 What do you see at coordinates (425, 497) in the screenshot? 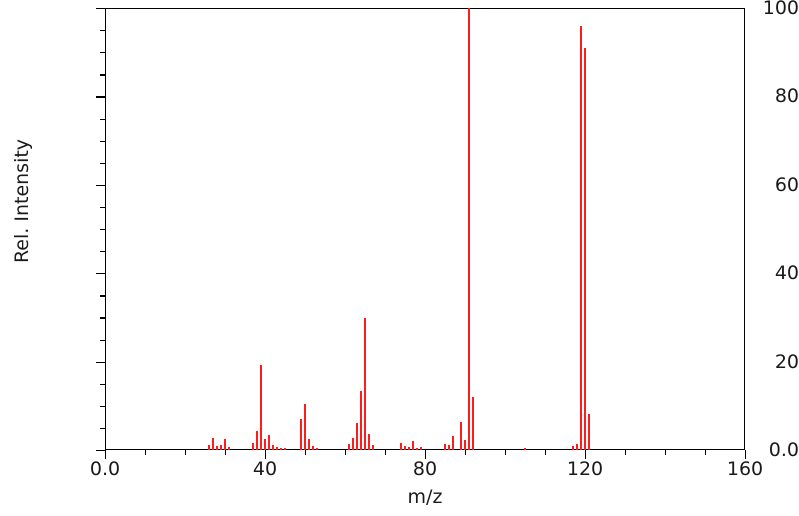
I see `x-axis-label: m/z` at bounding box center [425, 497].